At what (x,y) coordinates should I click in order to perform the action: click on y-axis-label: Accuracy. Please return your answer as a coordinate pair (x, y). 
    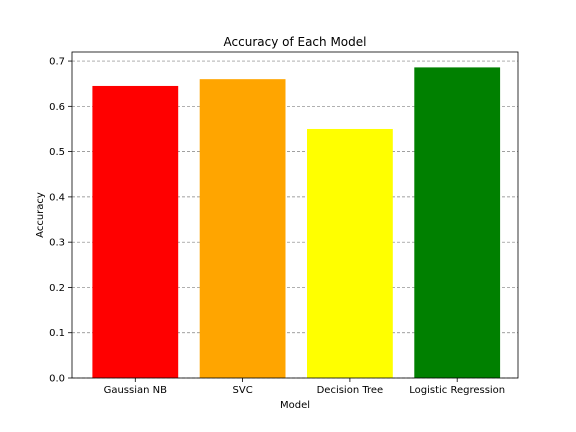
    Looking at the image, I should click on (40, 215).